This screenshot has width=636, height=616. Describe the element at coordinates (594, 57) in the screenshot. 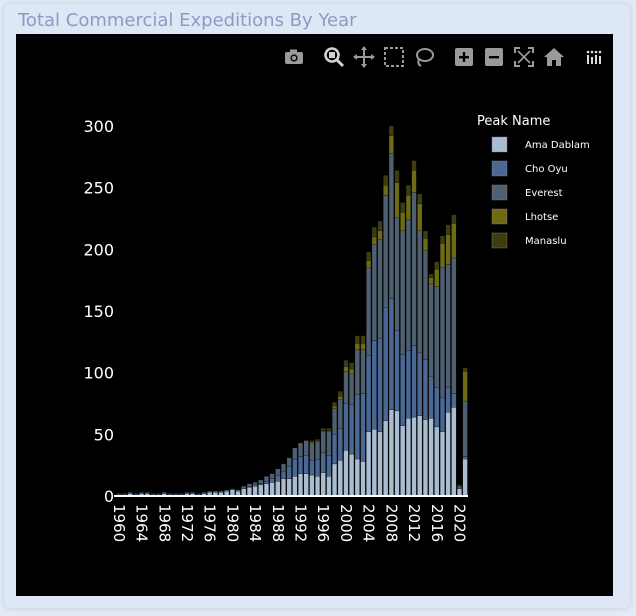

I see `plotly-logo-icon` at that location.